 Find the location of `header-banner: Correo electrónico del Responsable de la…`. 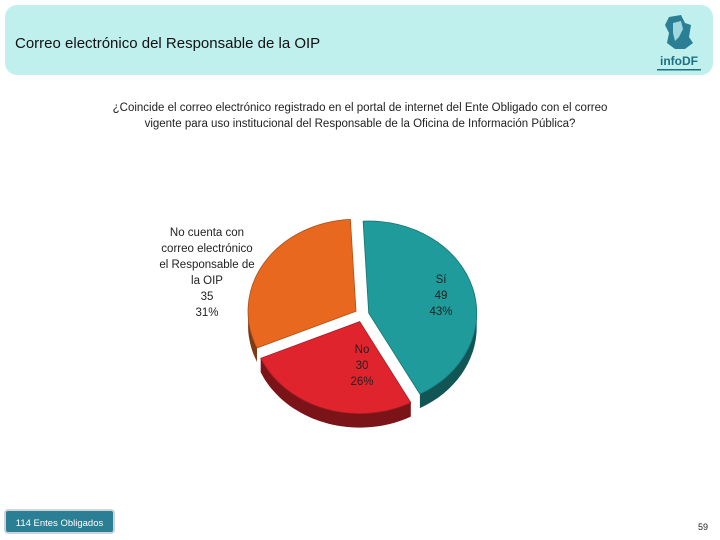

header-banner: Correo electrónico del Responsable de la… is located at coordinates (359, 40).